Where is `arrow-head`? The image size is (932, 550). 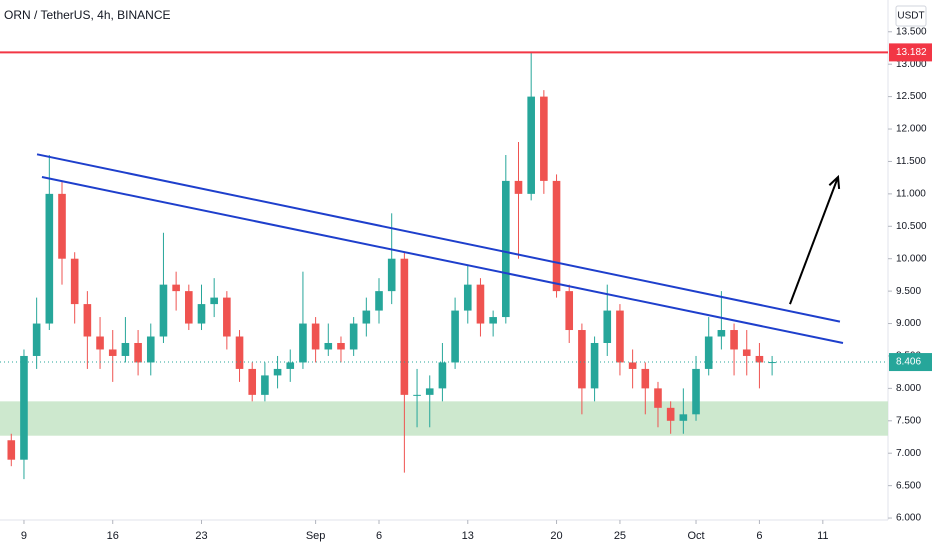
arrow-head is located at coordinates (834, 182).